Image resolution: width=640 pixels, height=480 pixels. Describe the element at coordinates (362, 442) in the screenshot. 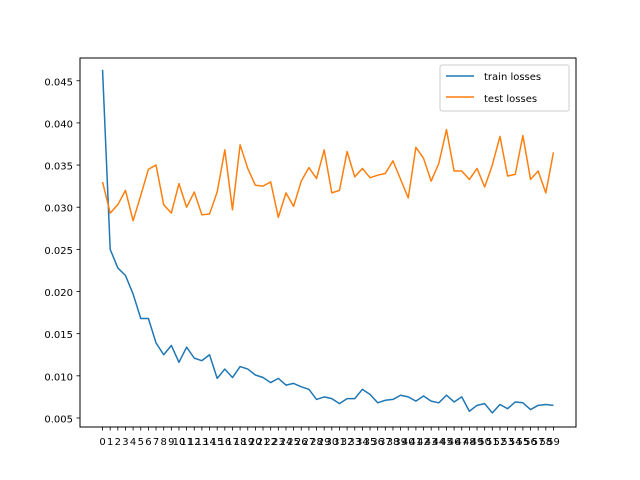

I see `x-tick-label: 34` at that location.